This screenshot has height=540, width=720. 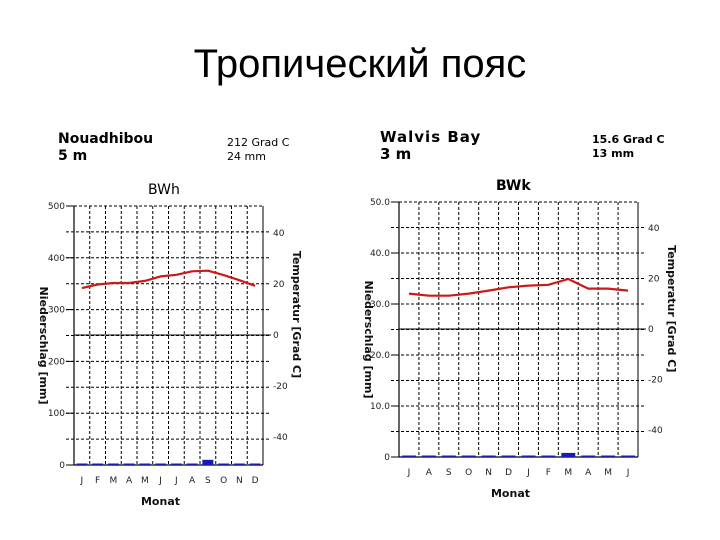 I want to click on mean-temp-right: 15.6 Grad C, so click(x=628, y=139).